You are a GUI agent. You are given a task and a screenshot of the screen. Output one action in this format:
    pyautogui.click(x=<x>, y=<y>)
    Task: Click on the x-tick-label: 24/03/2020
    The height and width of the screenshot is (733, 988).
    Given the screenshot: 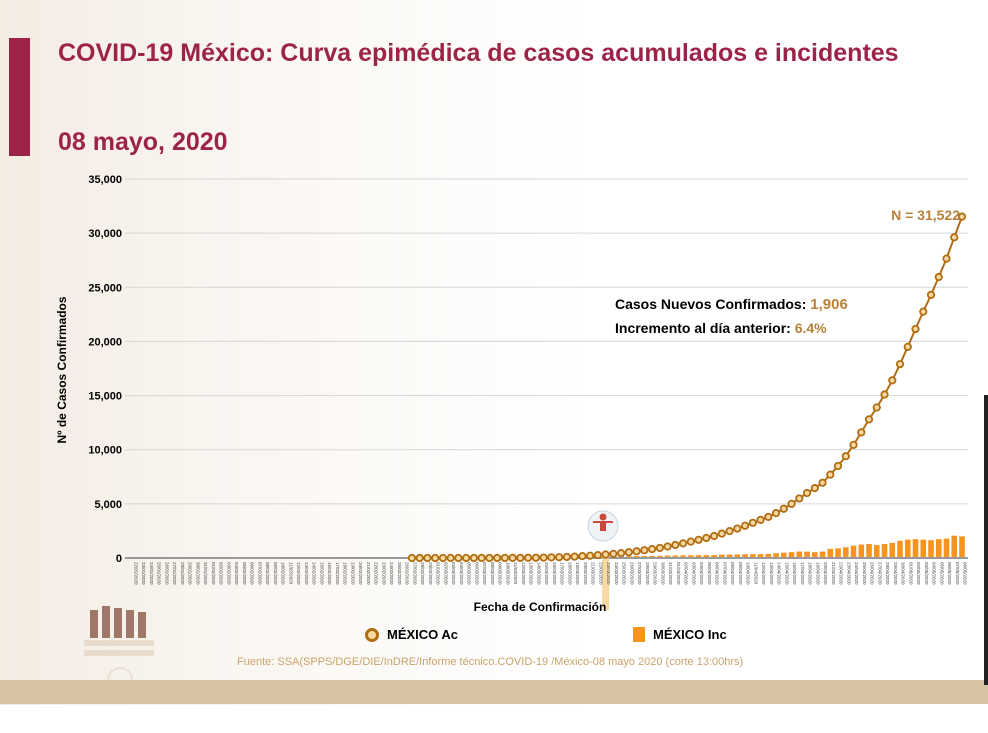 What is the action you would take?
    pyautogui.click(x=616, y=573)
    